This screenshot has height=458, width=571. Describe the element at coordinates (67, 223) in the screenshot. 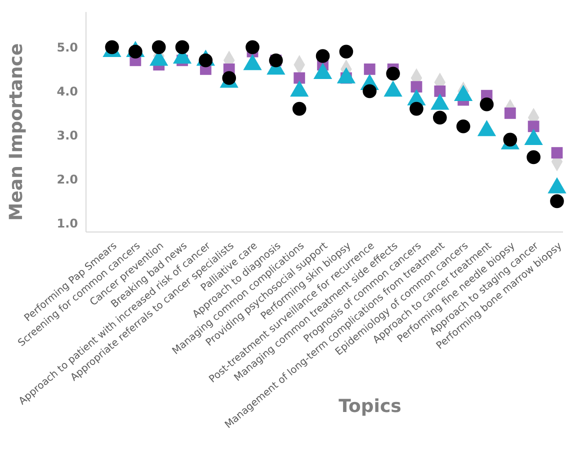

I see `y-tick-label: 1.0` at that location.